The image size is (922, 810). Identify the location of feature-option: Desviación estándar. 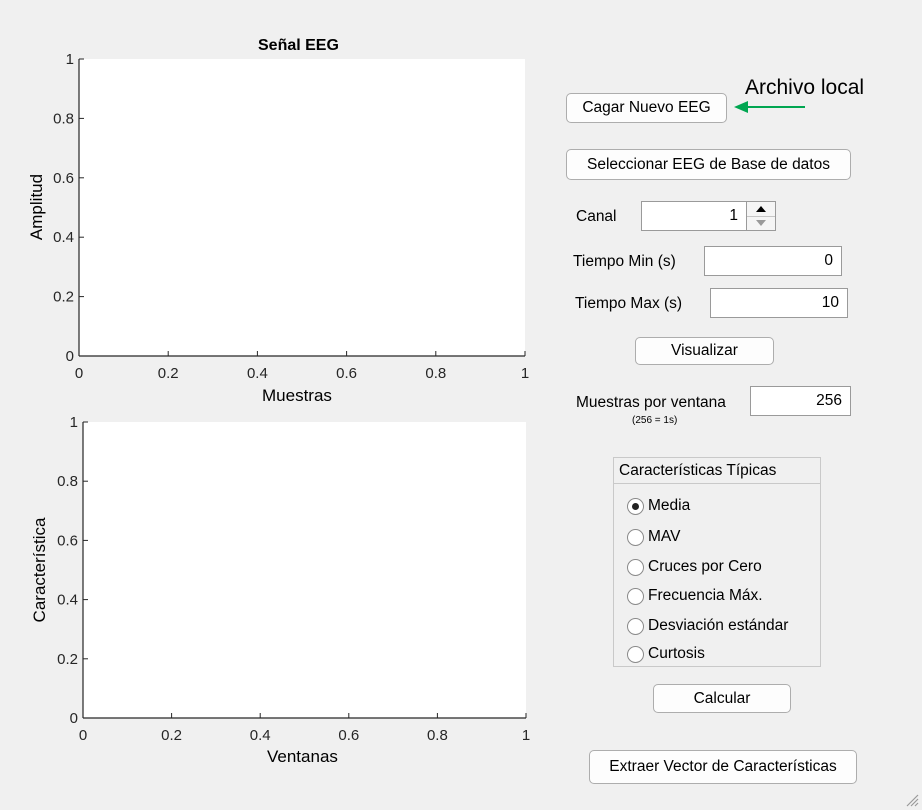
(707, 626).